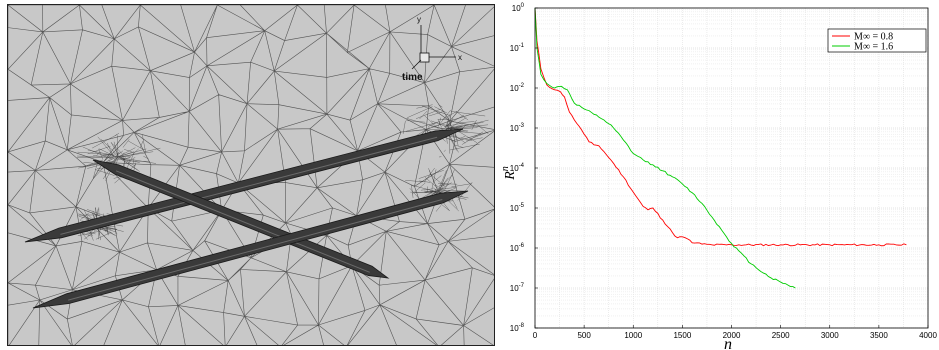  I want to click on y-axis-label-base: R, so click(510, 176).